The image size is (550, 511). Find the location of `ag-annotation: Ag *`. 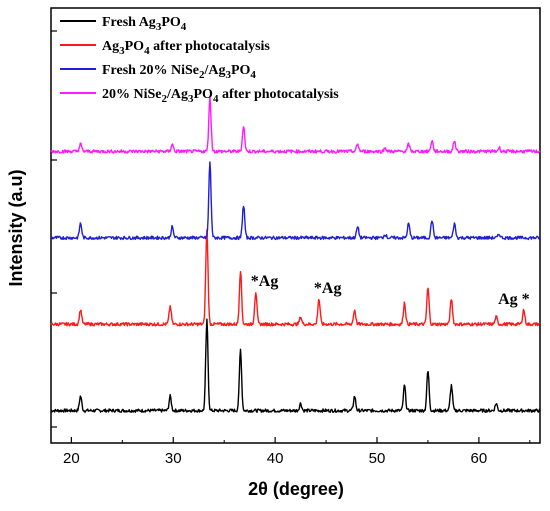

ag-annotation: Ag * is located at coordinates (514, 299).